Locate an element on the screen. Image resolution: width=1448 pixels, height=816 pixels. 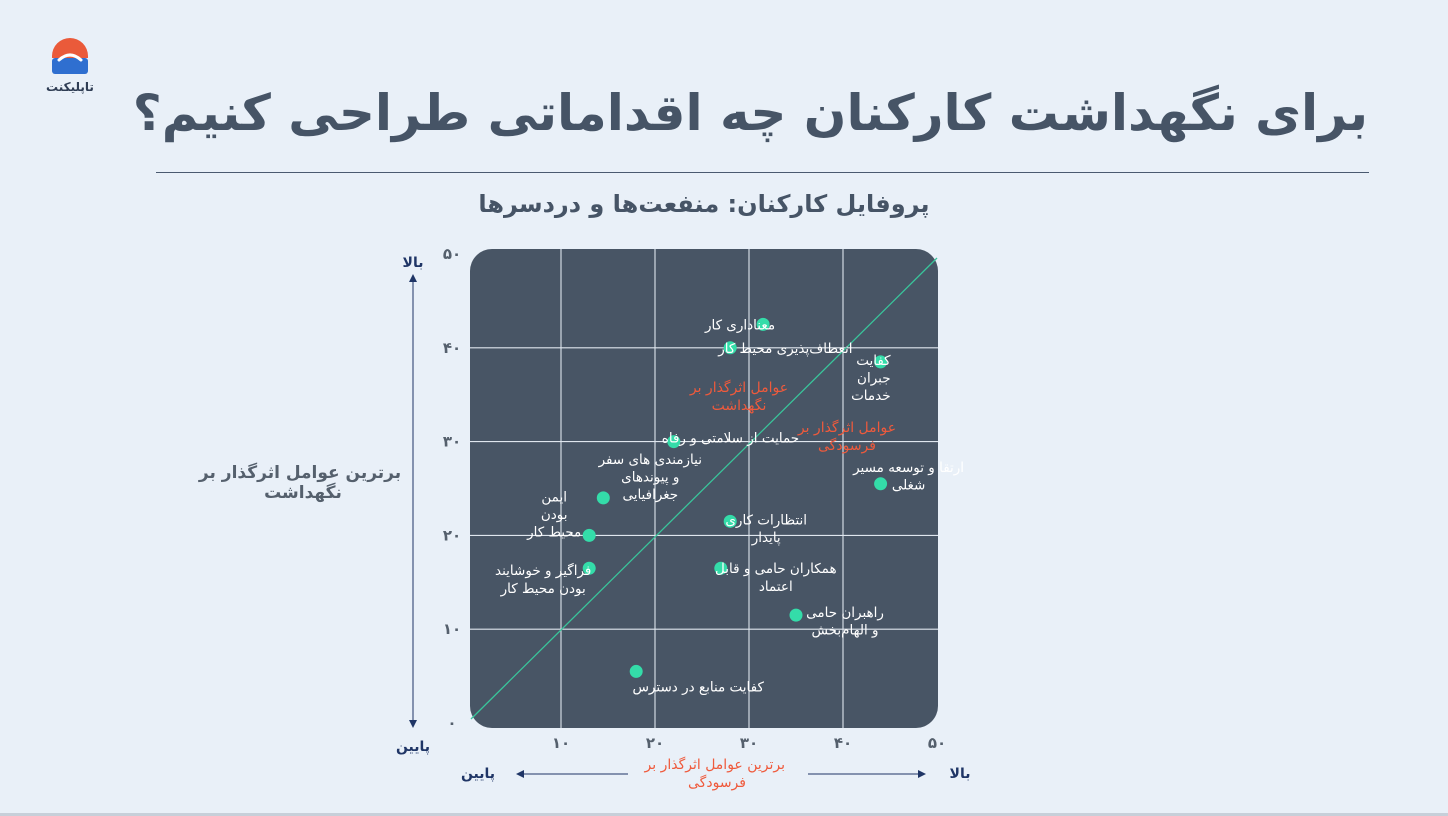
point-label-line: انتظارات کاری is located at coordinates (766, 520).